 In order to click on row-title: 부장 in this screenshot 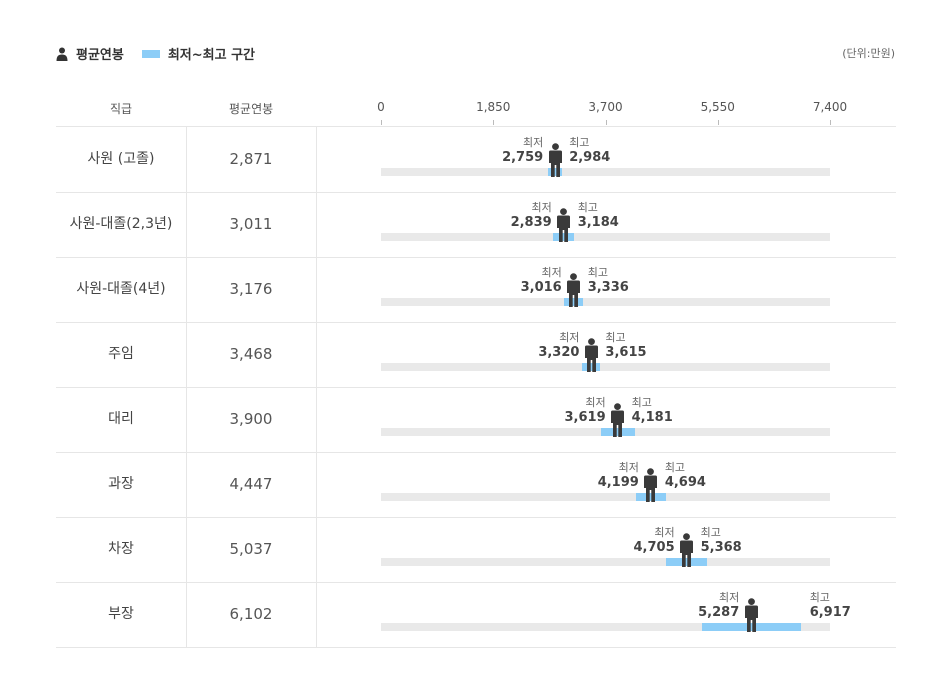, I will do `click(121, 614)`.